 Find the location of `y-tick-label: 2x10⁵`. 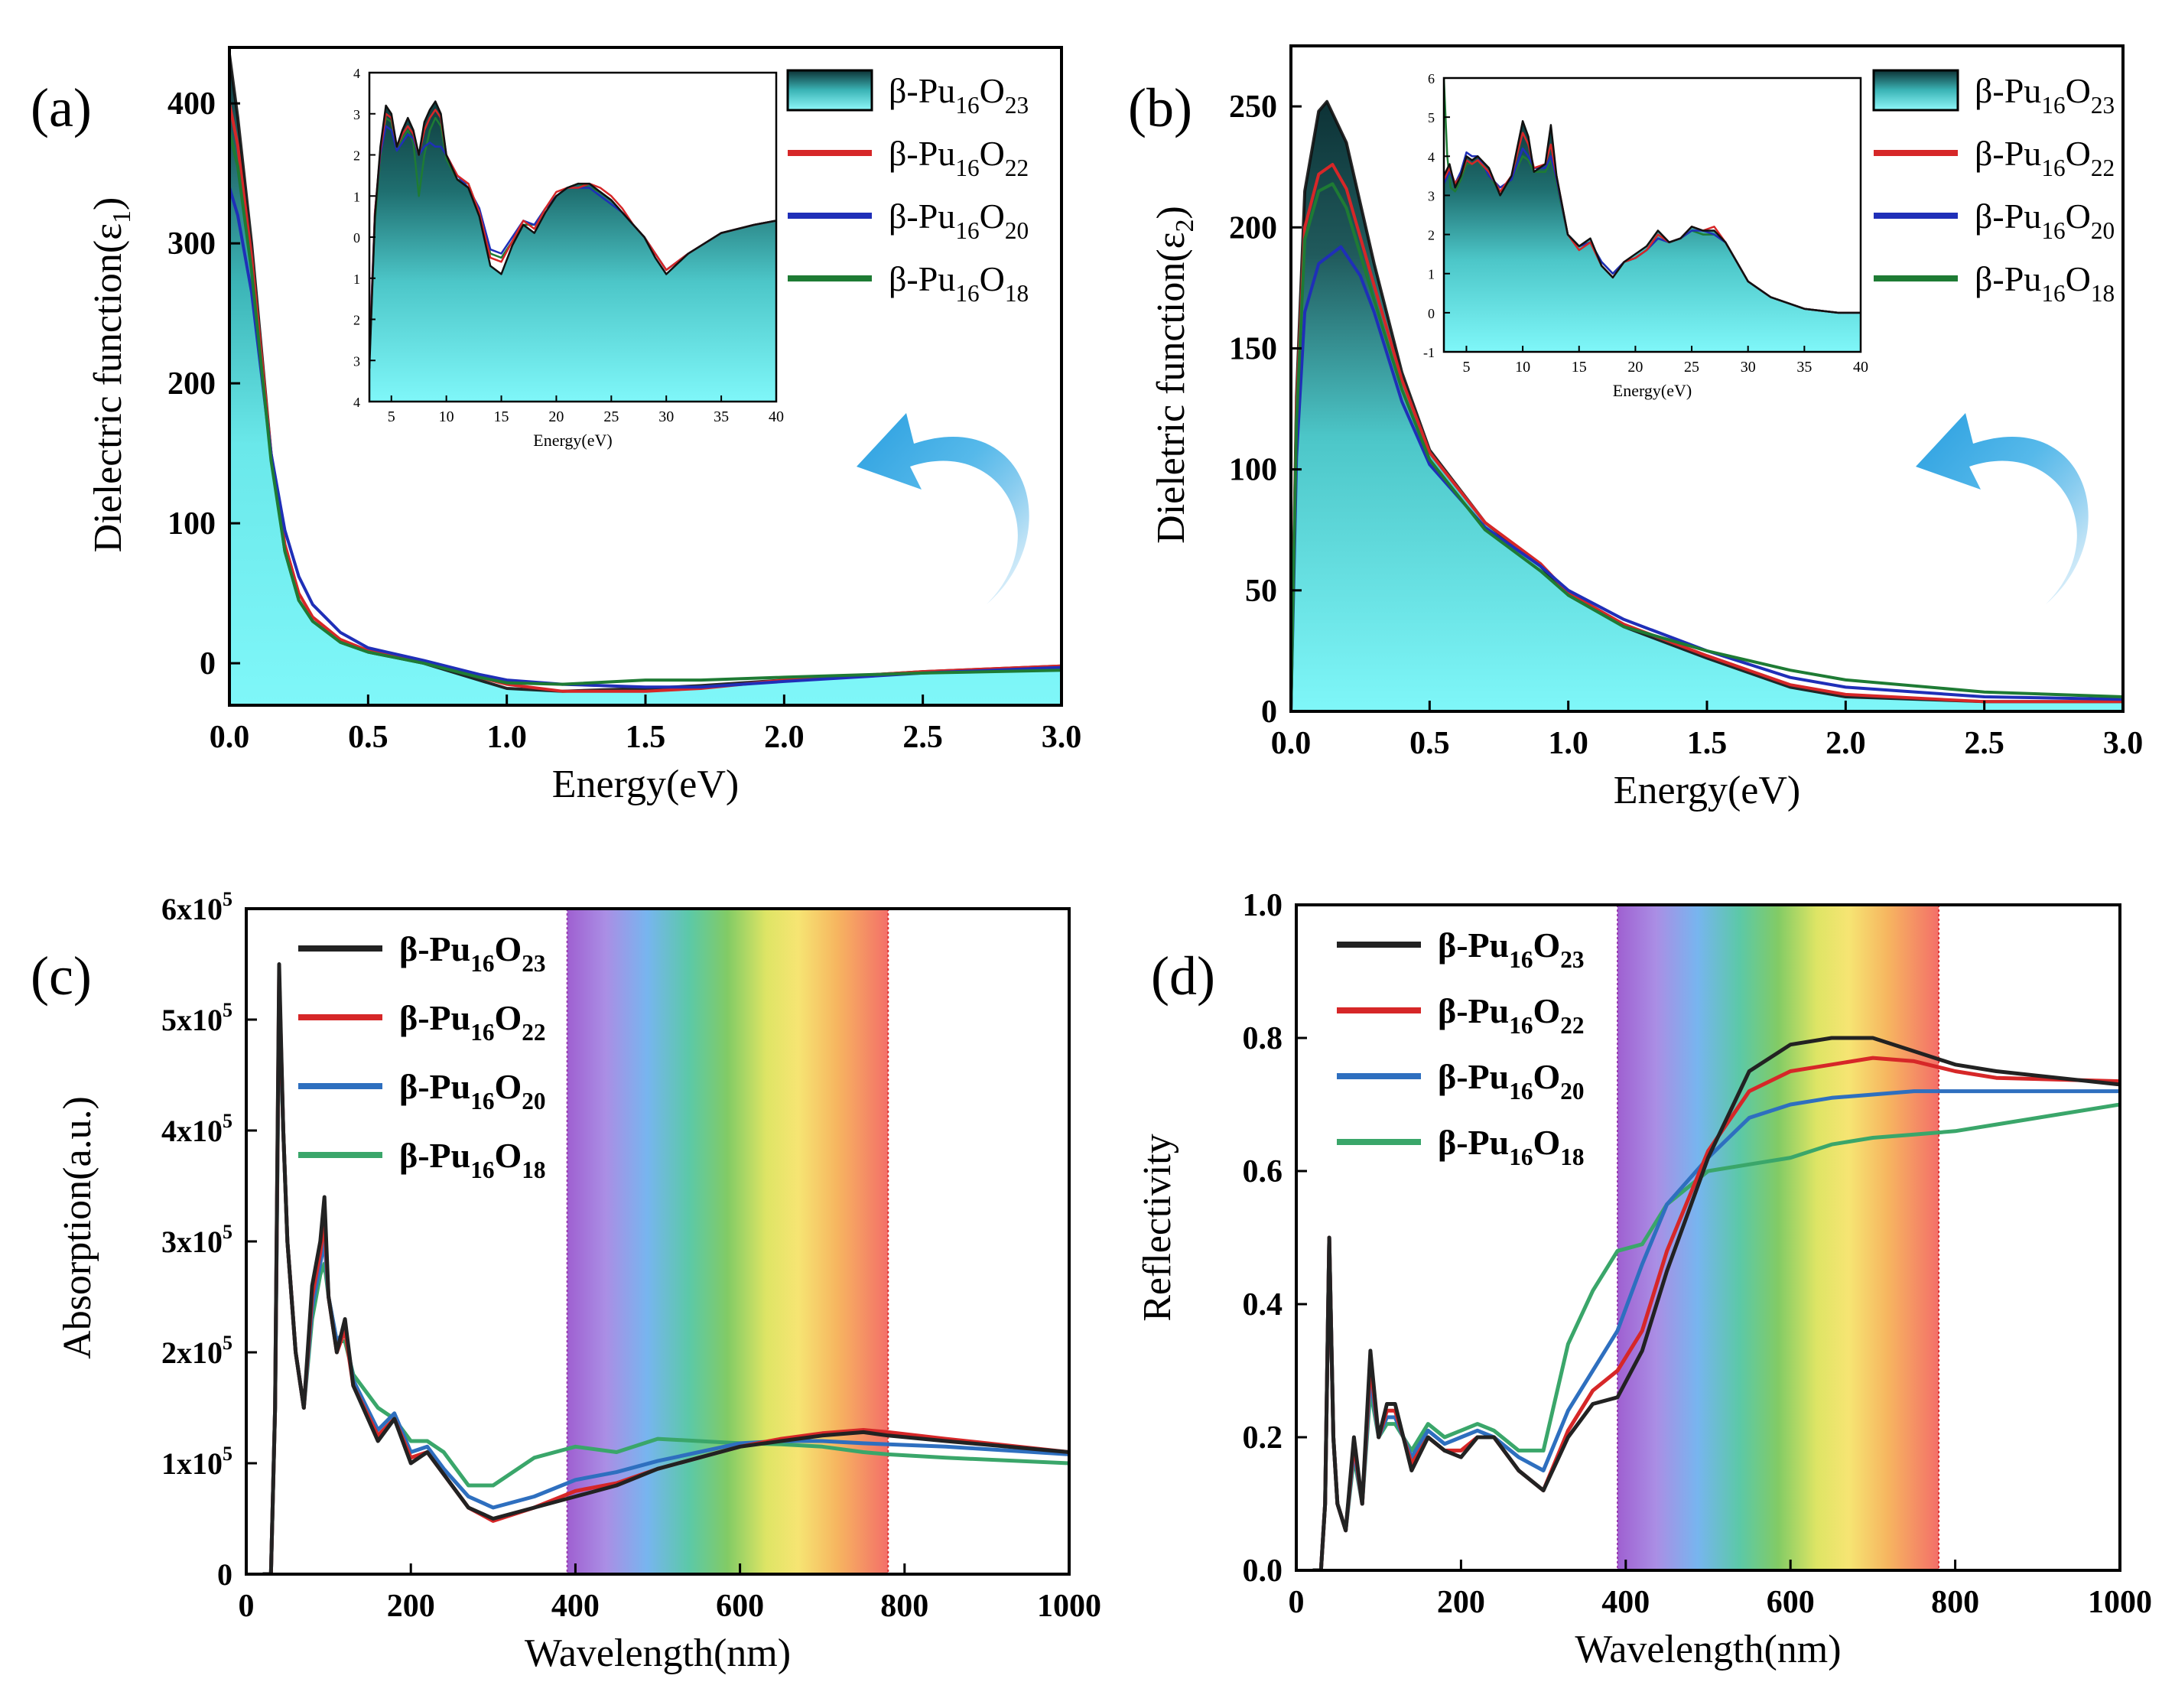

y-tick-label: 2x10⁵ is located at coordinates (197, 1351).